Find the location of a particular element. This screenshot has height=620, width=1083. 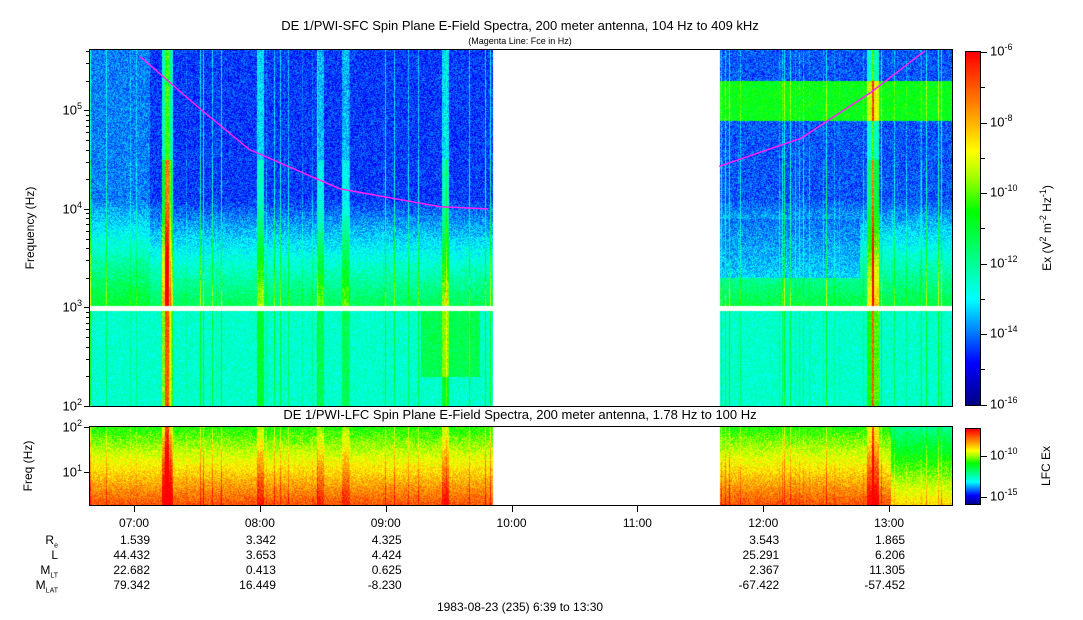

y-tick-label: 10³ is located at coordinates (72, 306).